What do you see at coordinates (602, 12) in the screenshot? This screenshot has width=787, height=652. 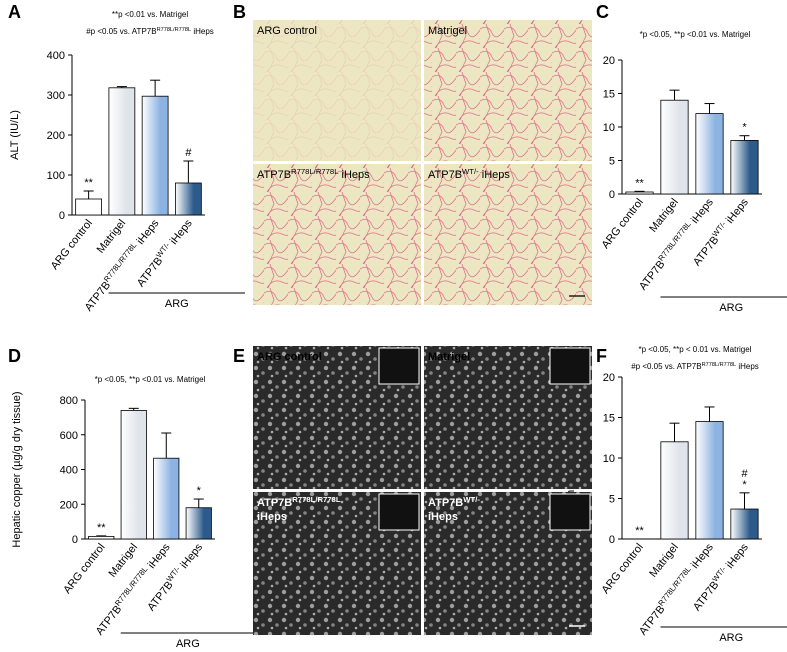 I see `panel-label: C` at bounding box center [602, 12].